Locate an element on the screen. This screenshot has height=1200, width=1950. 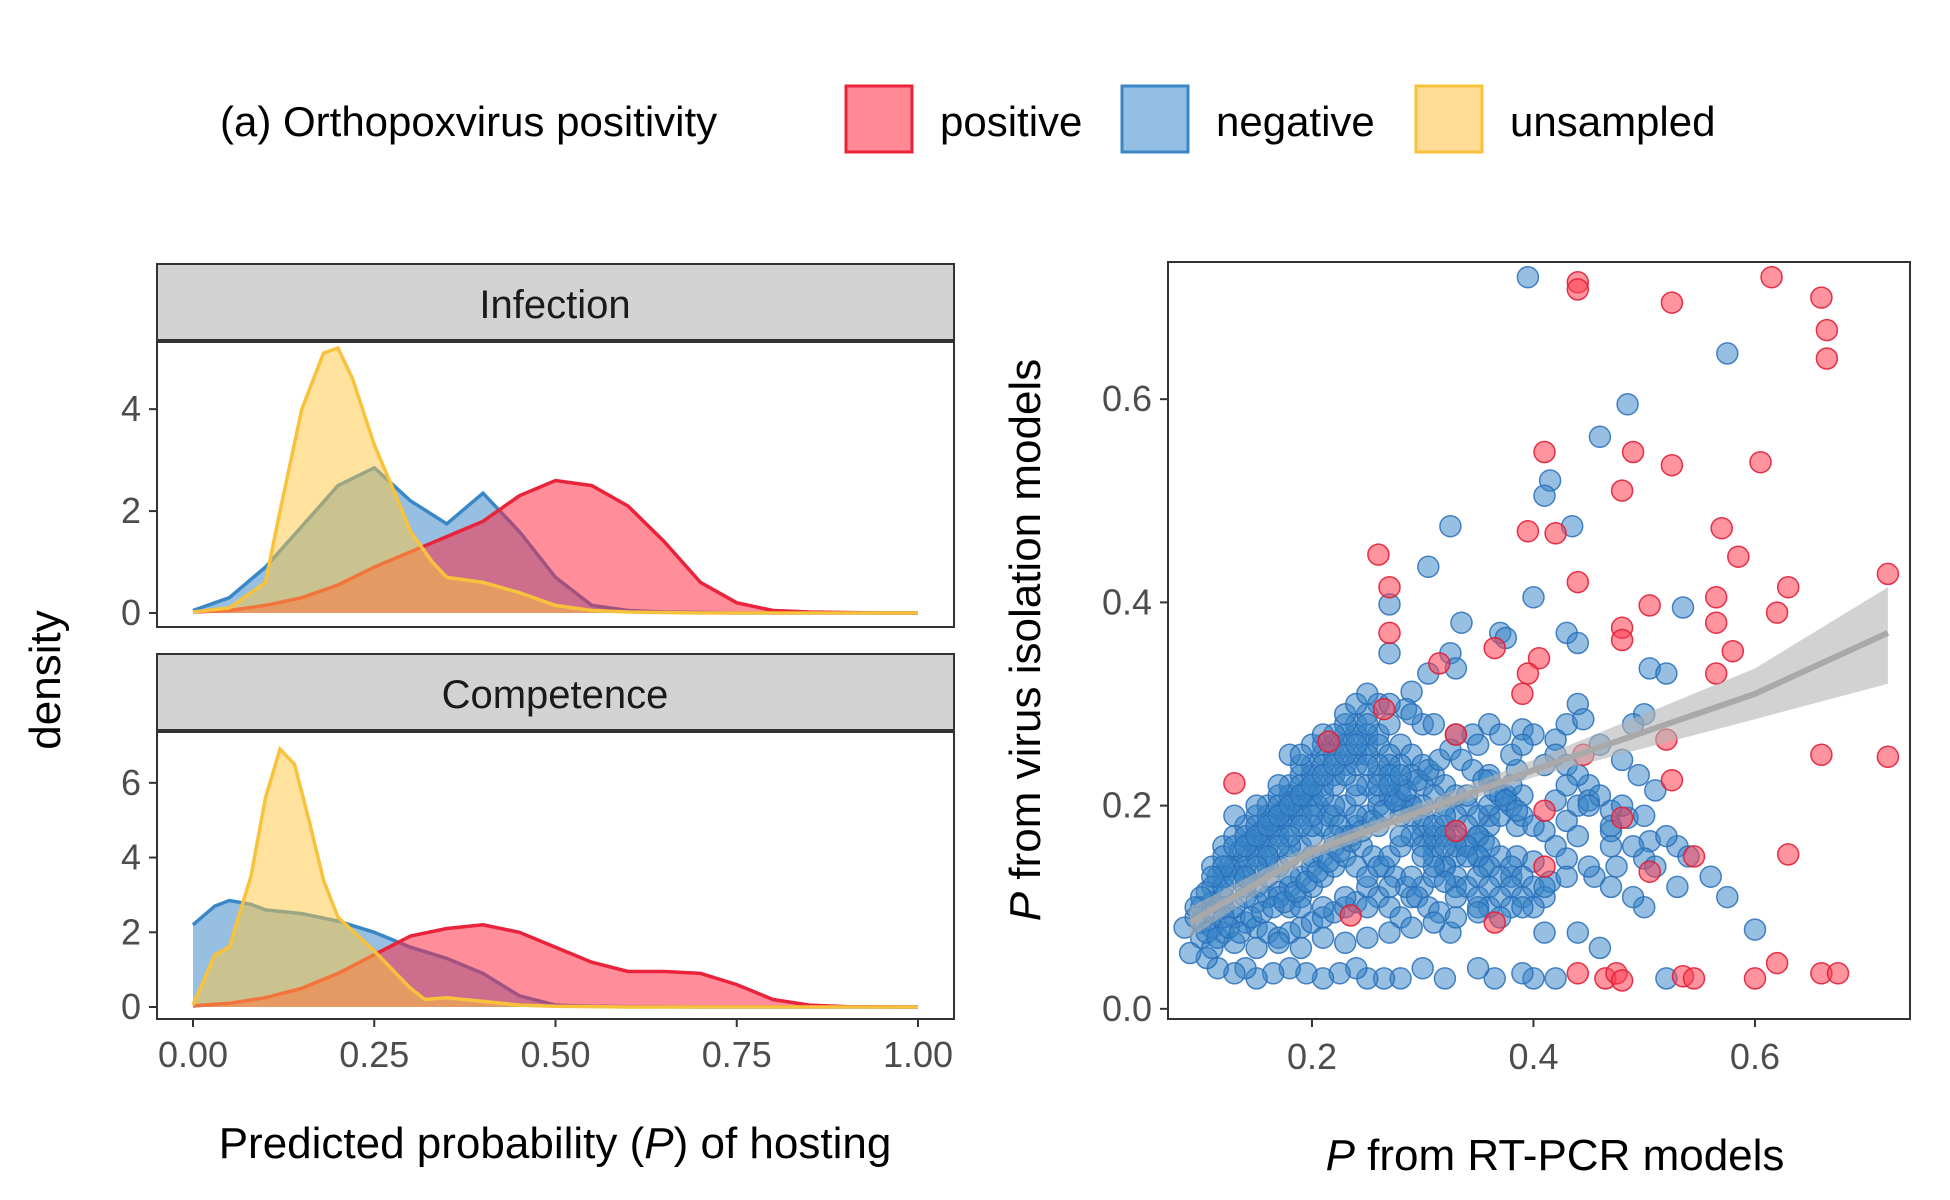
y-axis-title-scatter-rest: from virus isolation models is located at coordinates (1025, 625).